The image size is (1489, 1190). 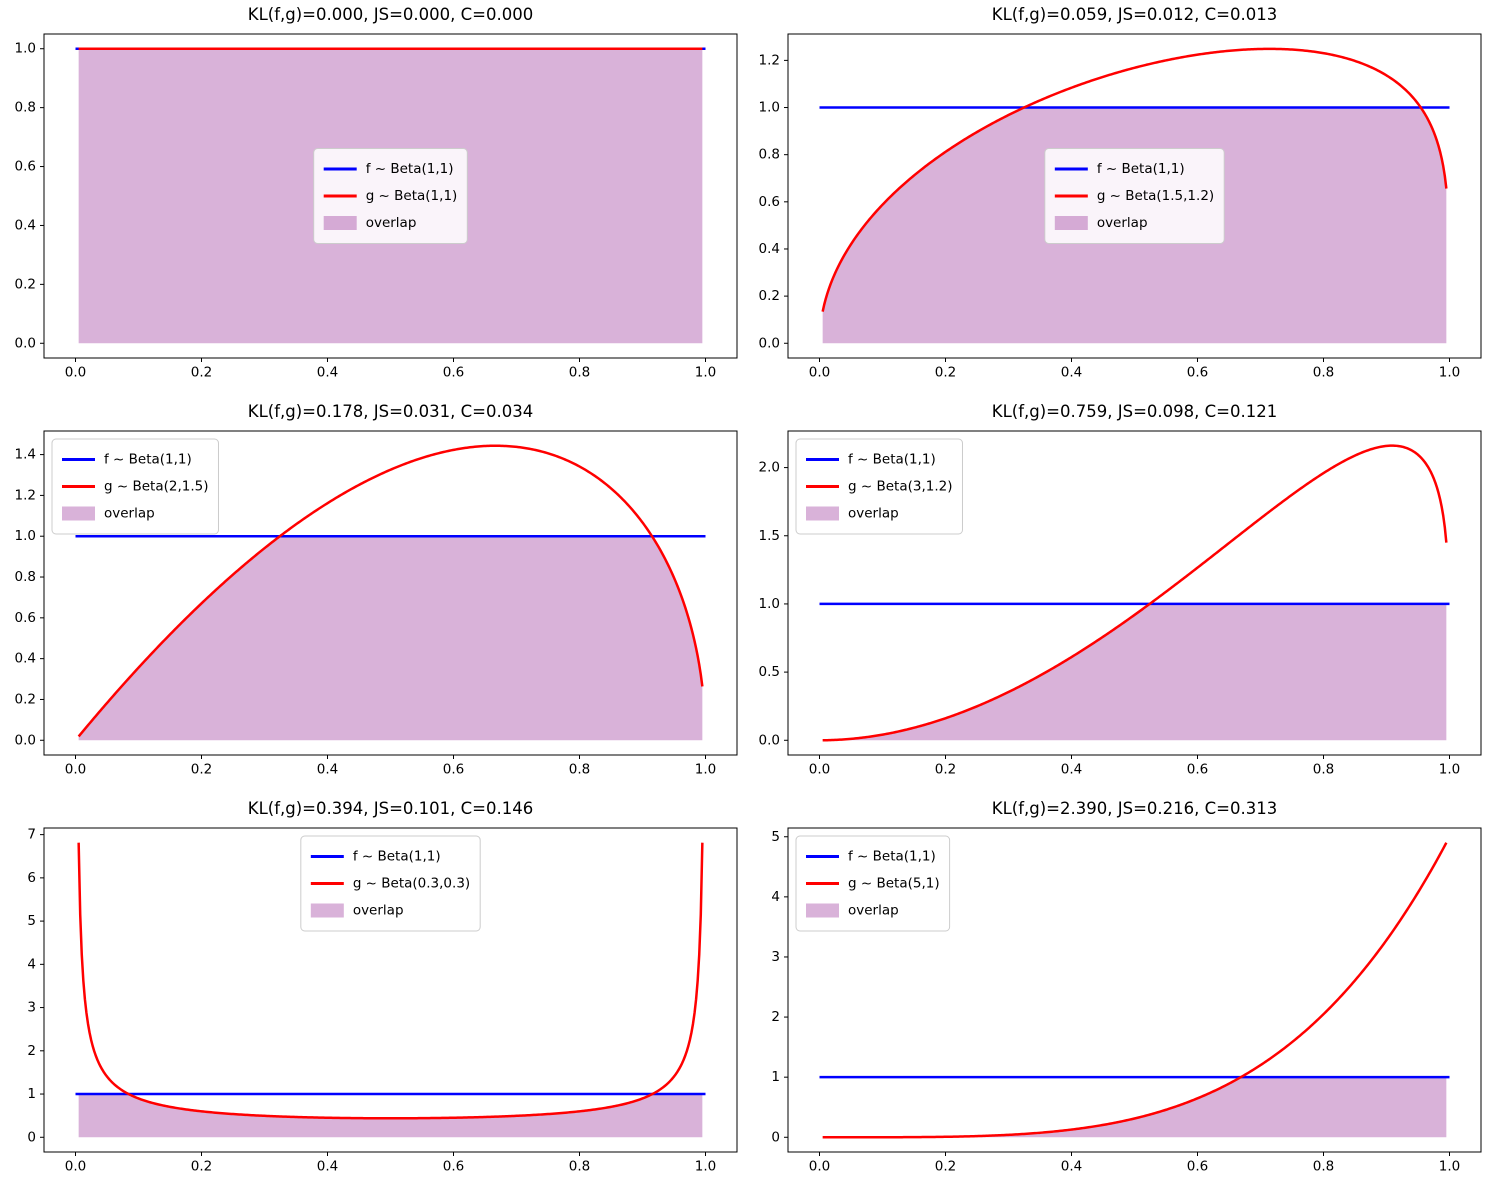 I want to click on y-tick-label: 0.0, so click(x=25, y=343).